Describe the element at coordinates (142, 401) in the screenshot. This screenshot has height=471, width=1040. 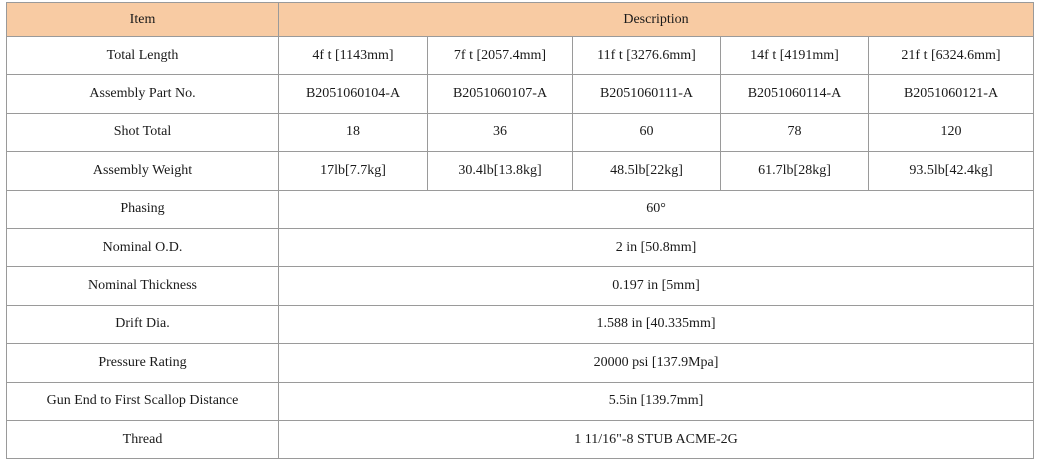
I see `row-label: Gun End to First Scallop Distance` at that location.